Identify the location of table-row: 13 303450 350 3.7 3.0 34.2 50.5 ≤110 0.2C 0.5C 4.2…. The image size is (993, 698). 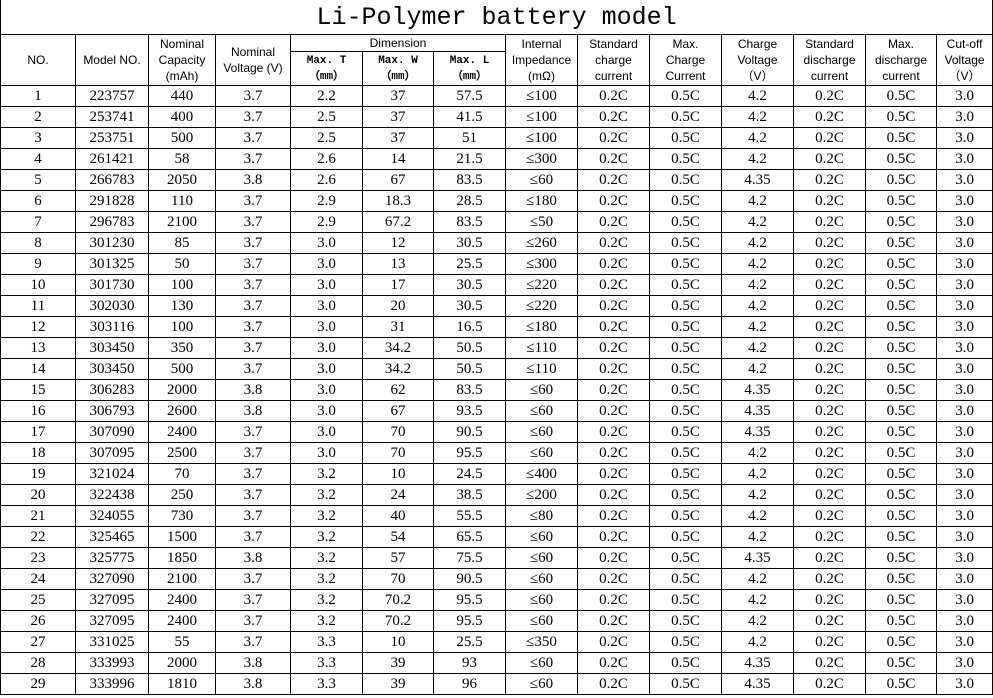
(496, 348).